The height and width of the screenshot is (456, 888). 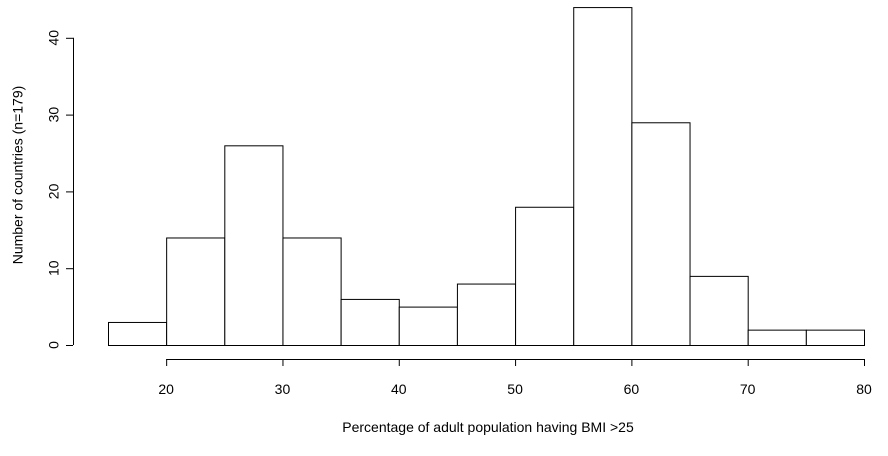 I want to click on y-tick-label-40: 40, so click(x=54, y=38).